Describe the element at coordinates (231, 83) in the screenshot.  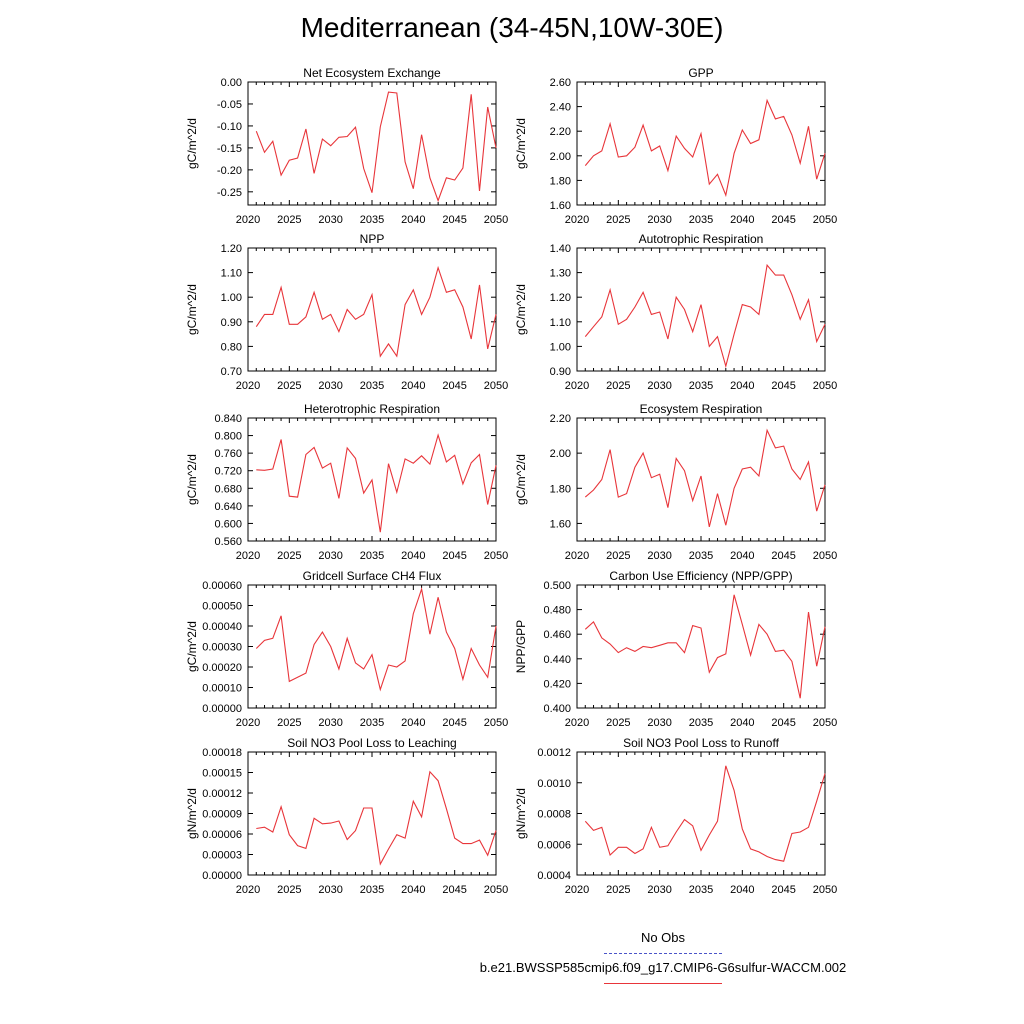
I see `y-tick-label: 0.00` at that location.